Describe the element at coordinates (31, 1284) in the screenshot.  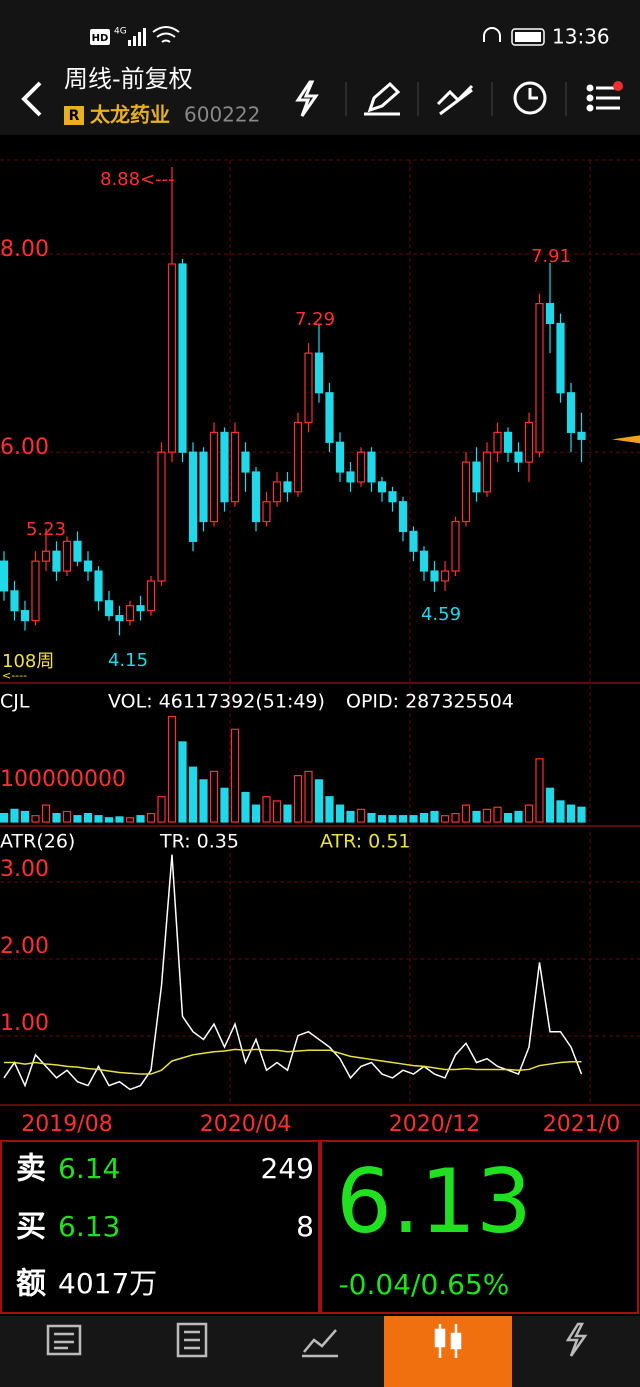
I see `amount-label: 额` at that location.